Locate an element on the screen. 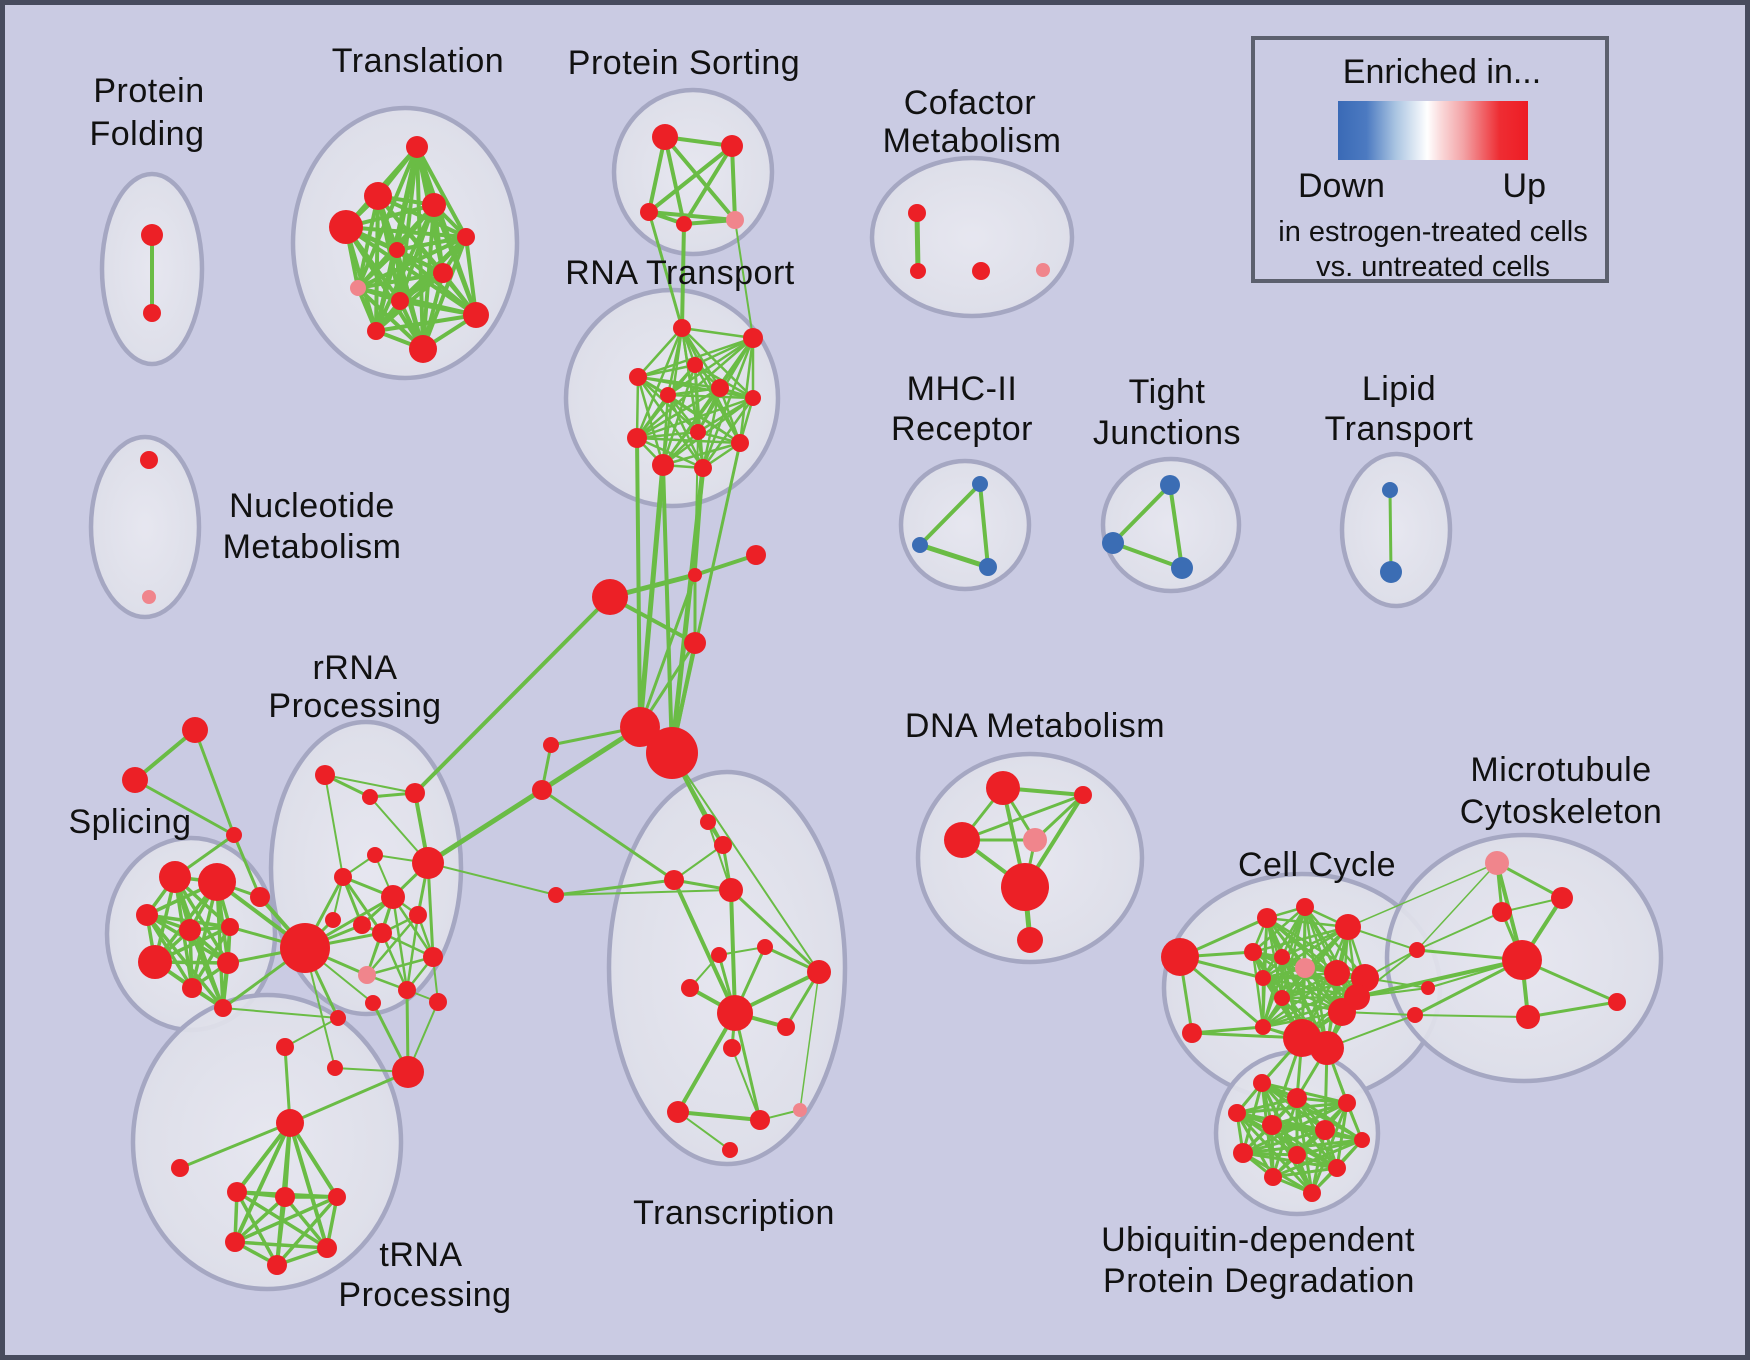 The width and height of the screenshot is (1750, 1360). network-node-ub3 is located at coordinates (1347, 1103).